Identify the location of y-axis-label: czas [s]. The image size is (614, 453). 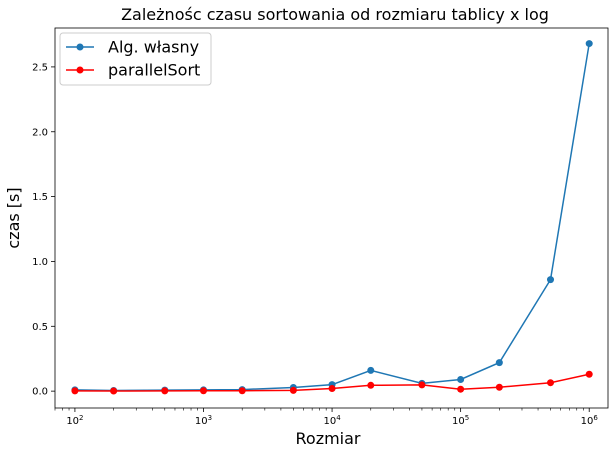
(13, 217).